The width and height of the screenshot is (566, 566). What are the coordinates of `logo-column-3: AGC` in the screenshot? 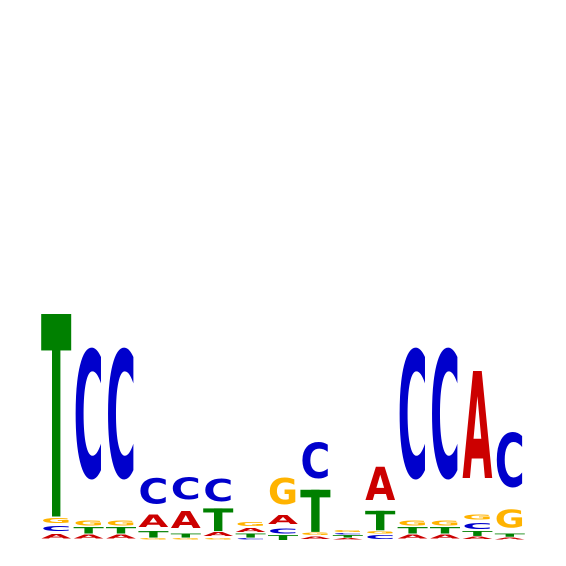 It's located at (121, 427).